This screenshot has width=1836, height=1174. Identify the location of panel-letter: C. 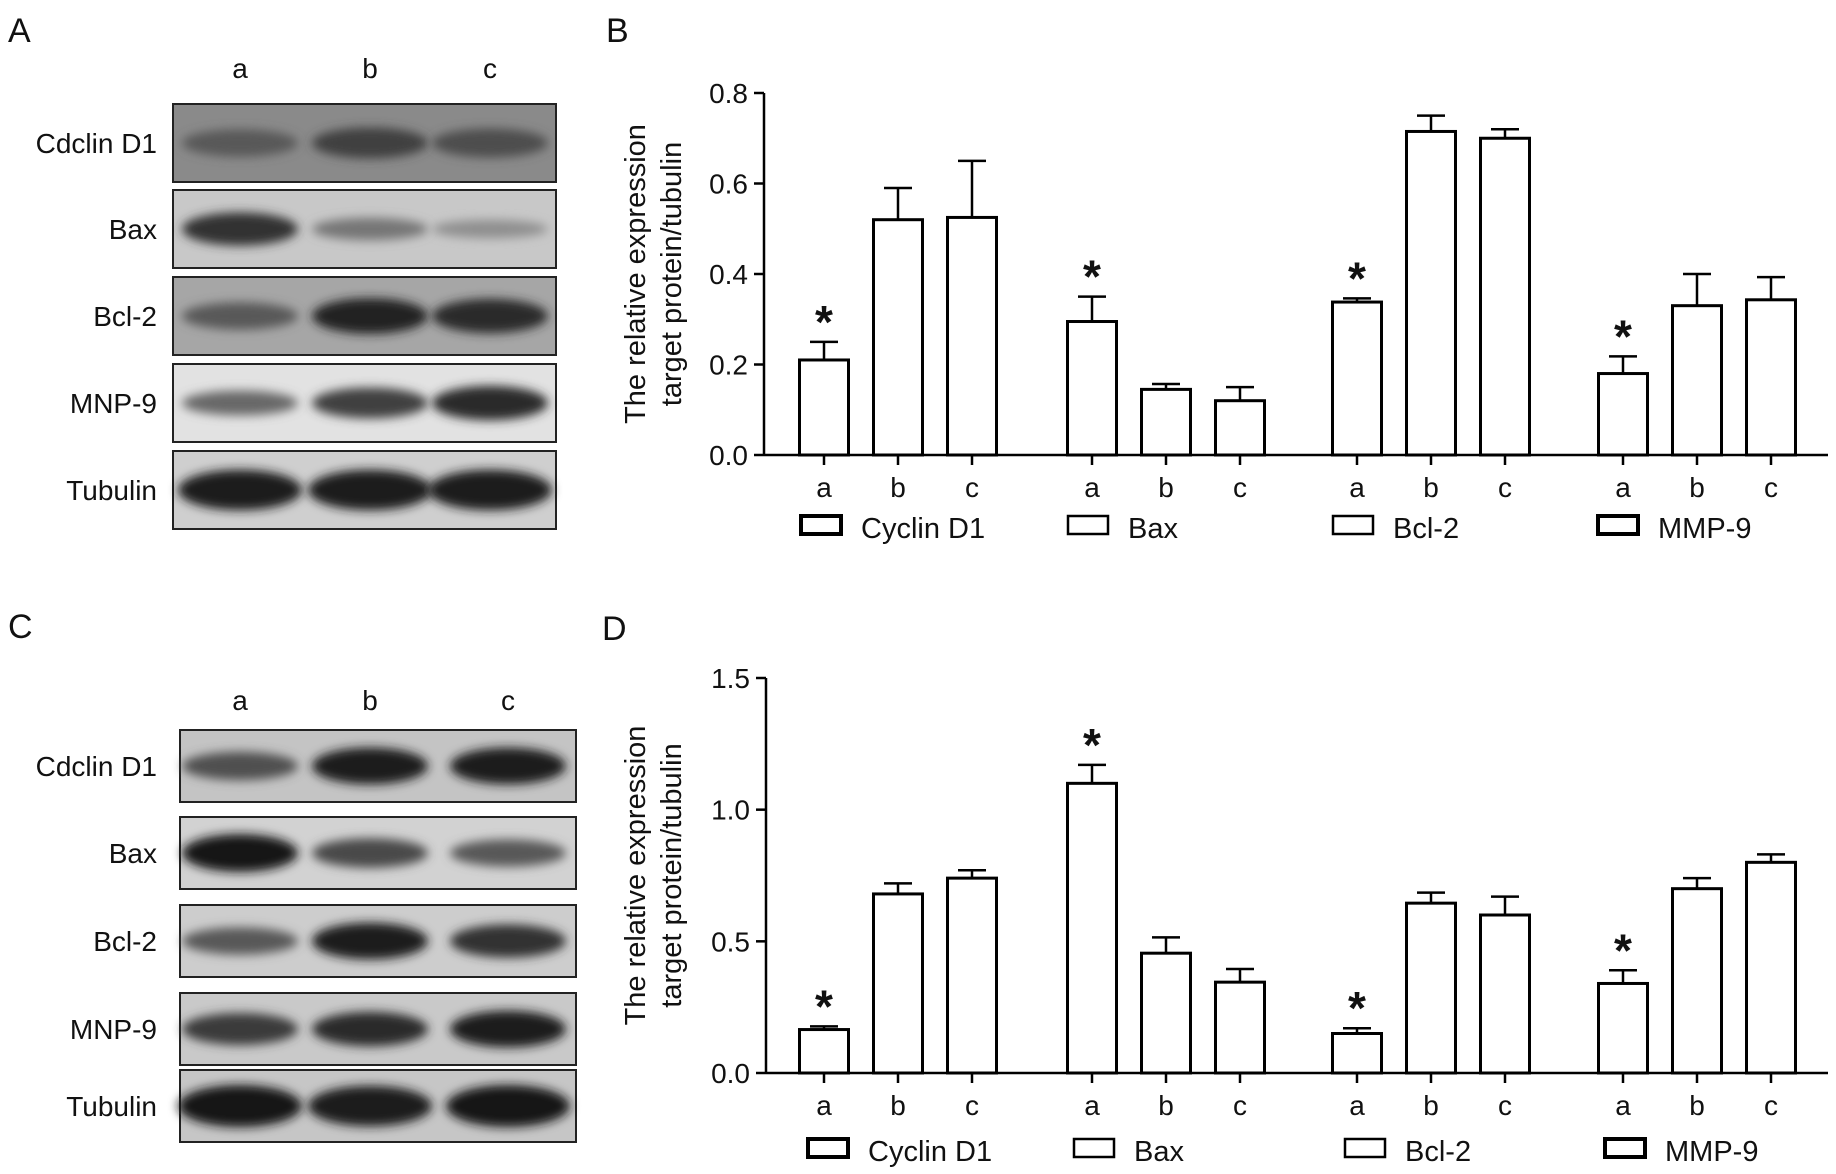
(20, 627).